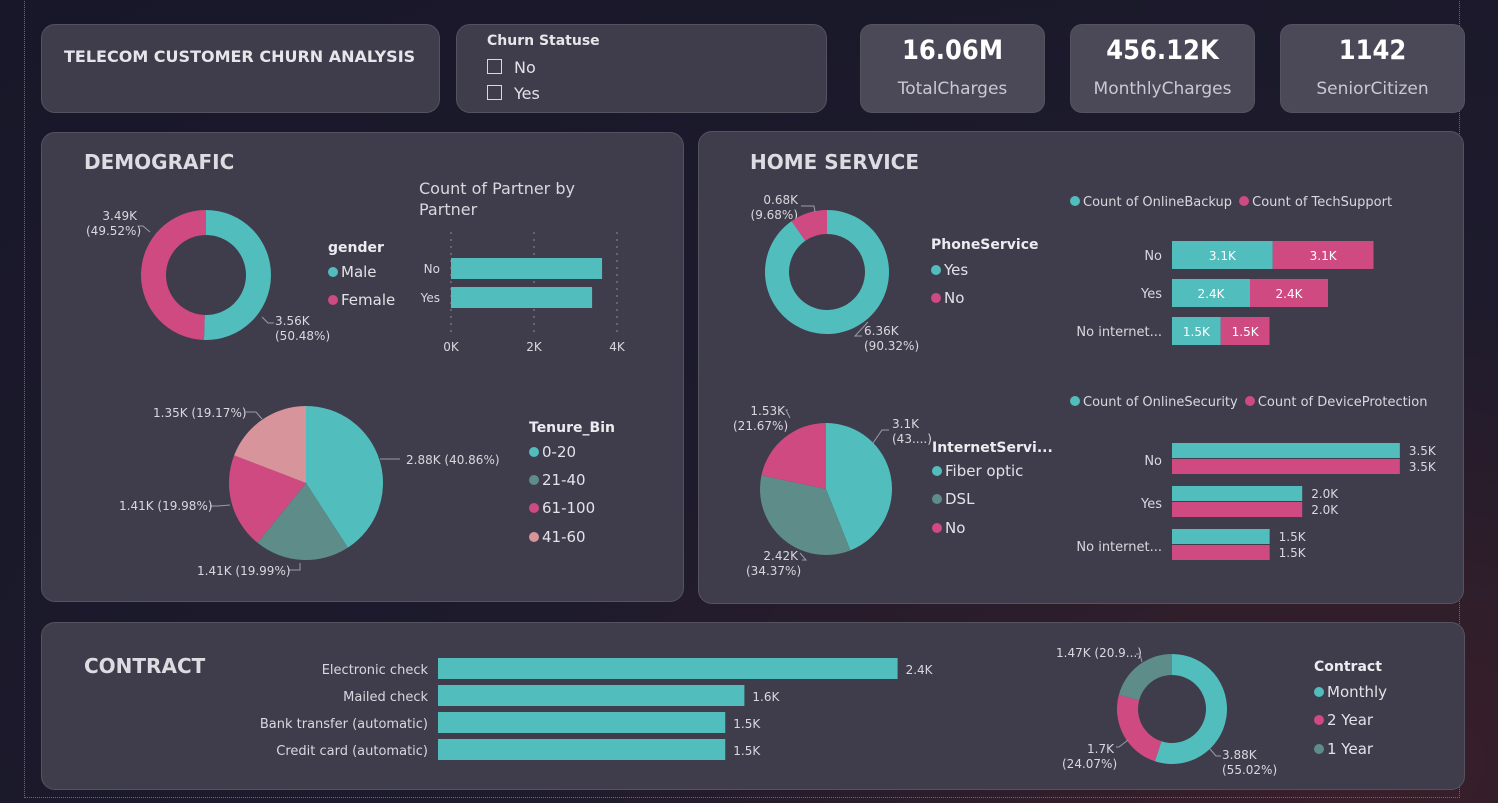  I want to click on backup-data-label: 2.4K, so click(1212, 294).